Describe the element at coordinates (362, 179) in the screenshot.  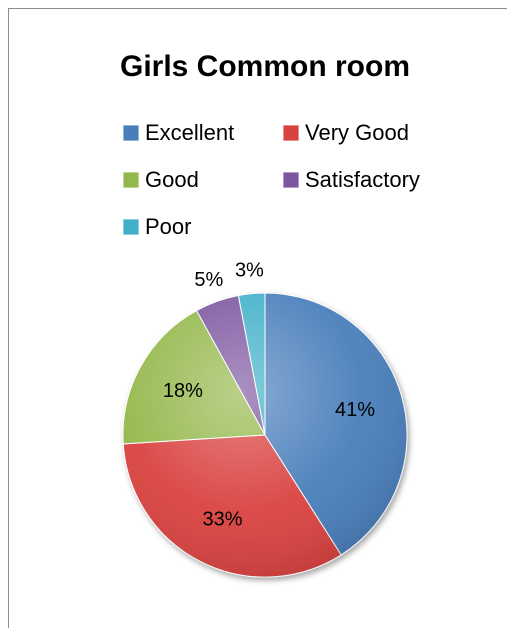
I see `legend-label-satisfactory: Satisfactory` at that location.